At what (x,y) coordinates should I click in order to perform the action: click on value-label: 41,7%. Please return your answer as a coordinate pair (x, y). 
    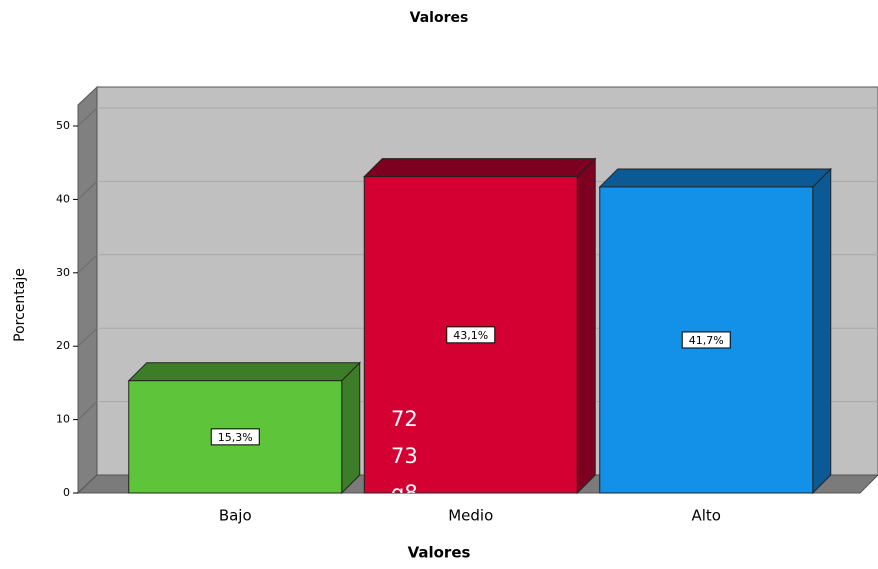
    Looking at the image, I should click on (706, 340).